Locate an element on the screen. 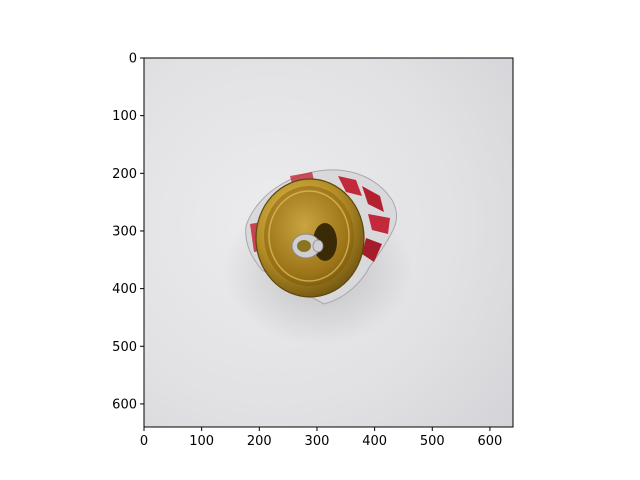 Image resolution: width=640 pixels, height=480 pixels. y-tick-label: 500 is located at coordinates (124, 347).